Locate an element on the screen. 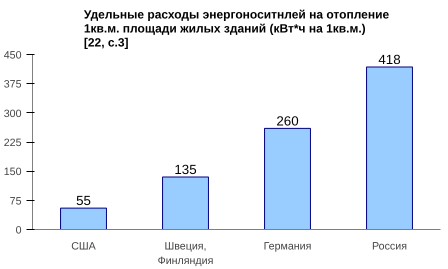 Image resolution: width=448 pixels, height=269 pixels. y-tick-label: 0 is located at coordinates (19, 230).